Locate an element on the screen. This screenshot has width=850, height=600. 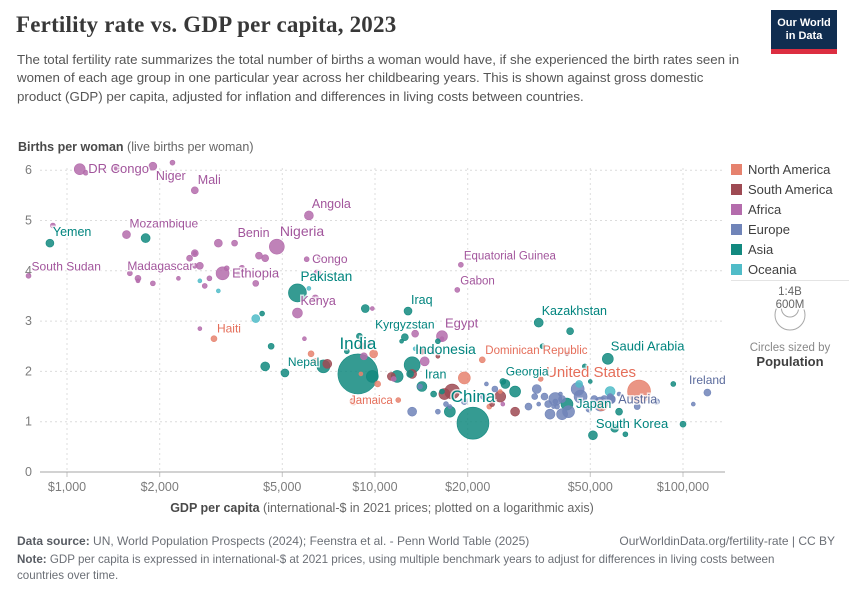
data-point-dr-congo is located at coordinates (79, 169).